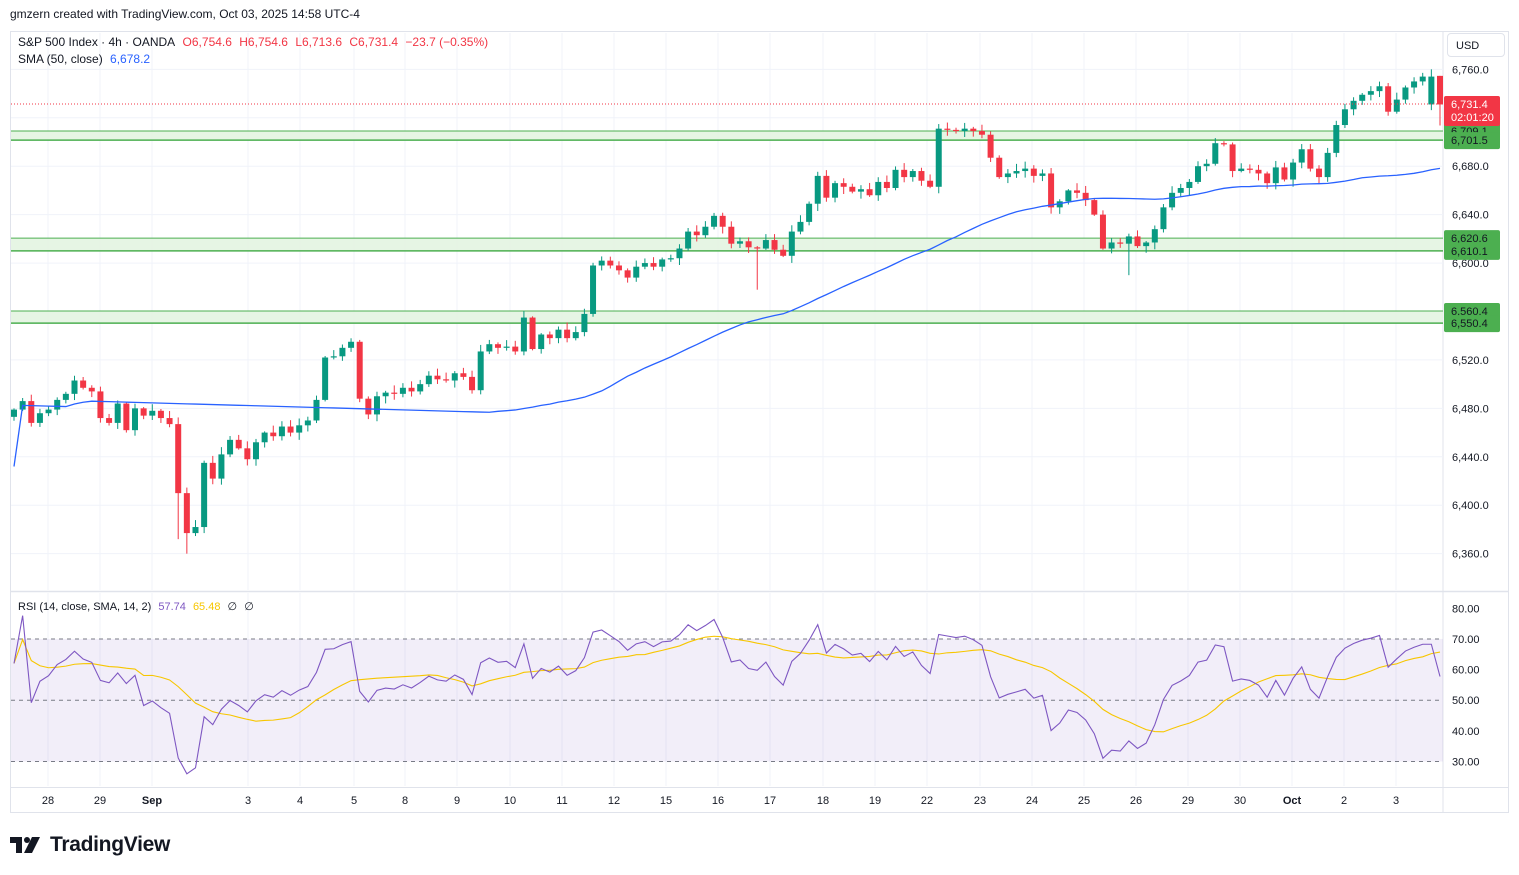  I want to click on last-price-tag-text: 02:01:20, so click(1472, 118).